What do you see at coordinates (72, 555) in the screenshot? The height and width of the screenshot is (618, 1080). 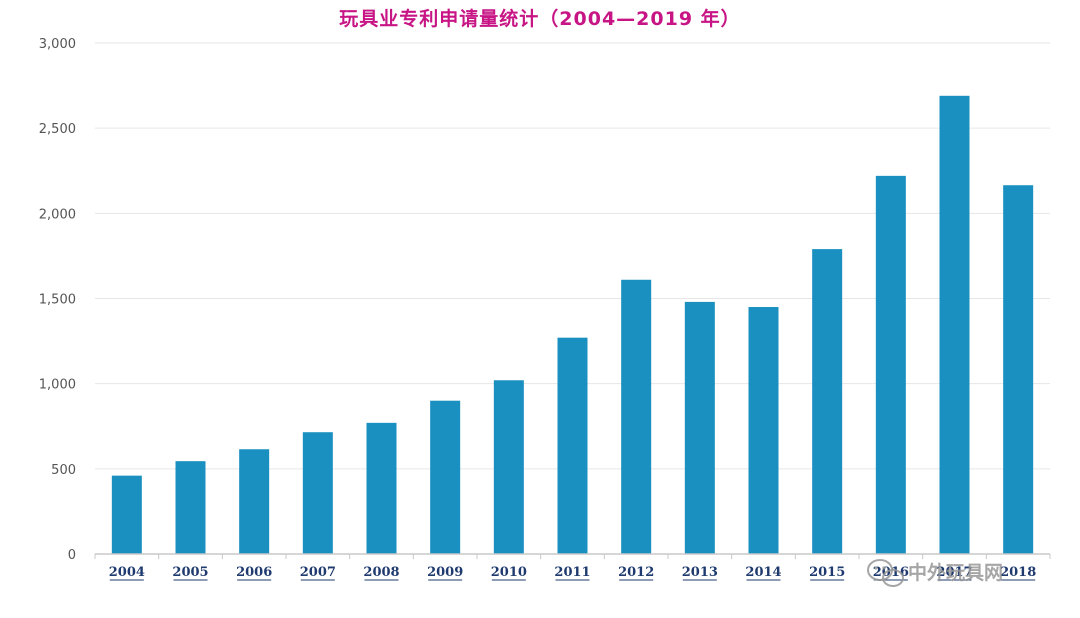 I see `y-tick-label: 0` at bounding box center [72, 555].